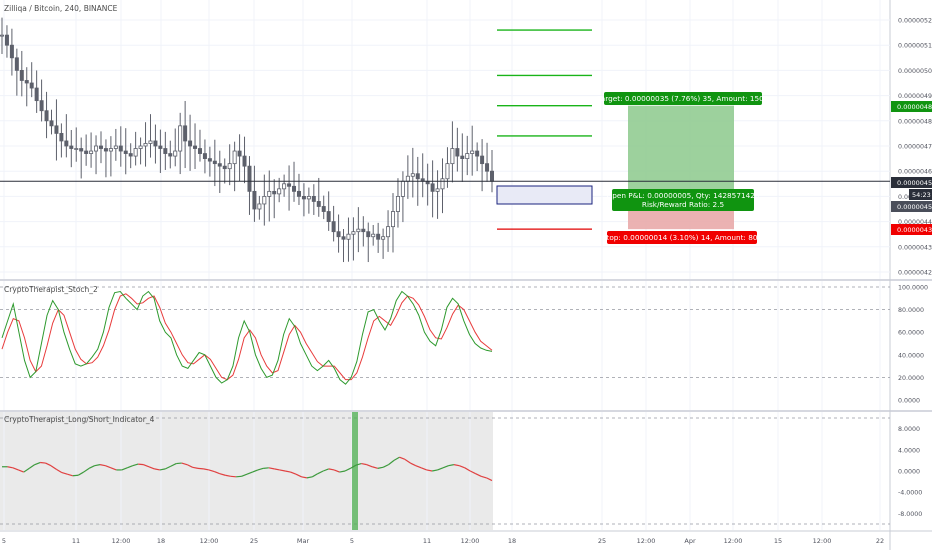 The width and height of the screenshot is (932, 550). Describe the element at coordinates (910, 514) in the screenshot. I see `ls-tick-label: -8.0000` at that location.